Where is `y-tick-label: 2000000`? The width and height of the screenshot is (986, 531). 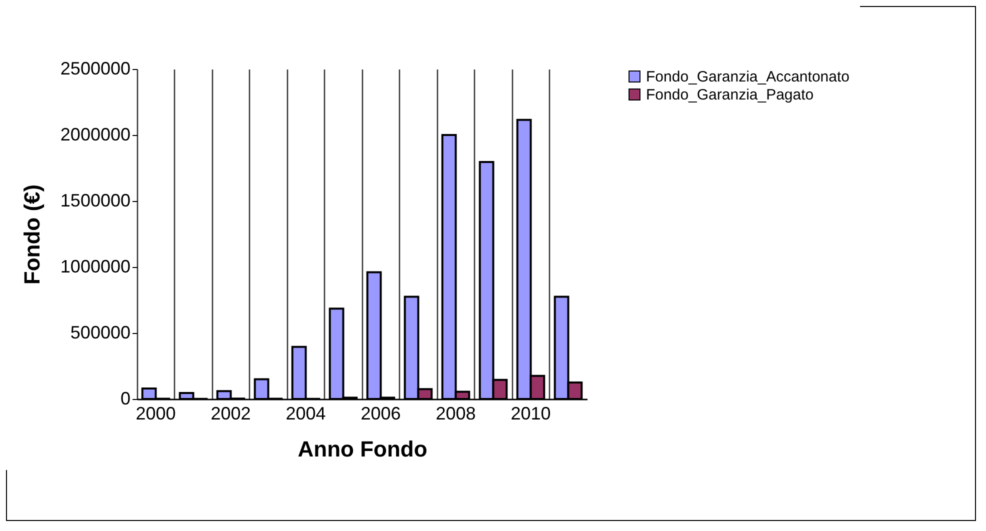 y-tick-label: 2000000 is located at coordinates (95, 134).